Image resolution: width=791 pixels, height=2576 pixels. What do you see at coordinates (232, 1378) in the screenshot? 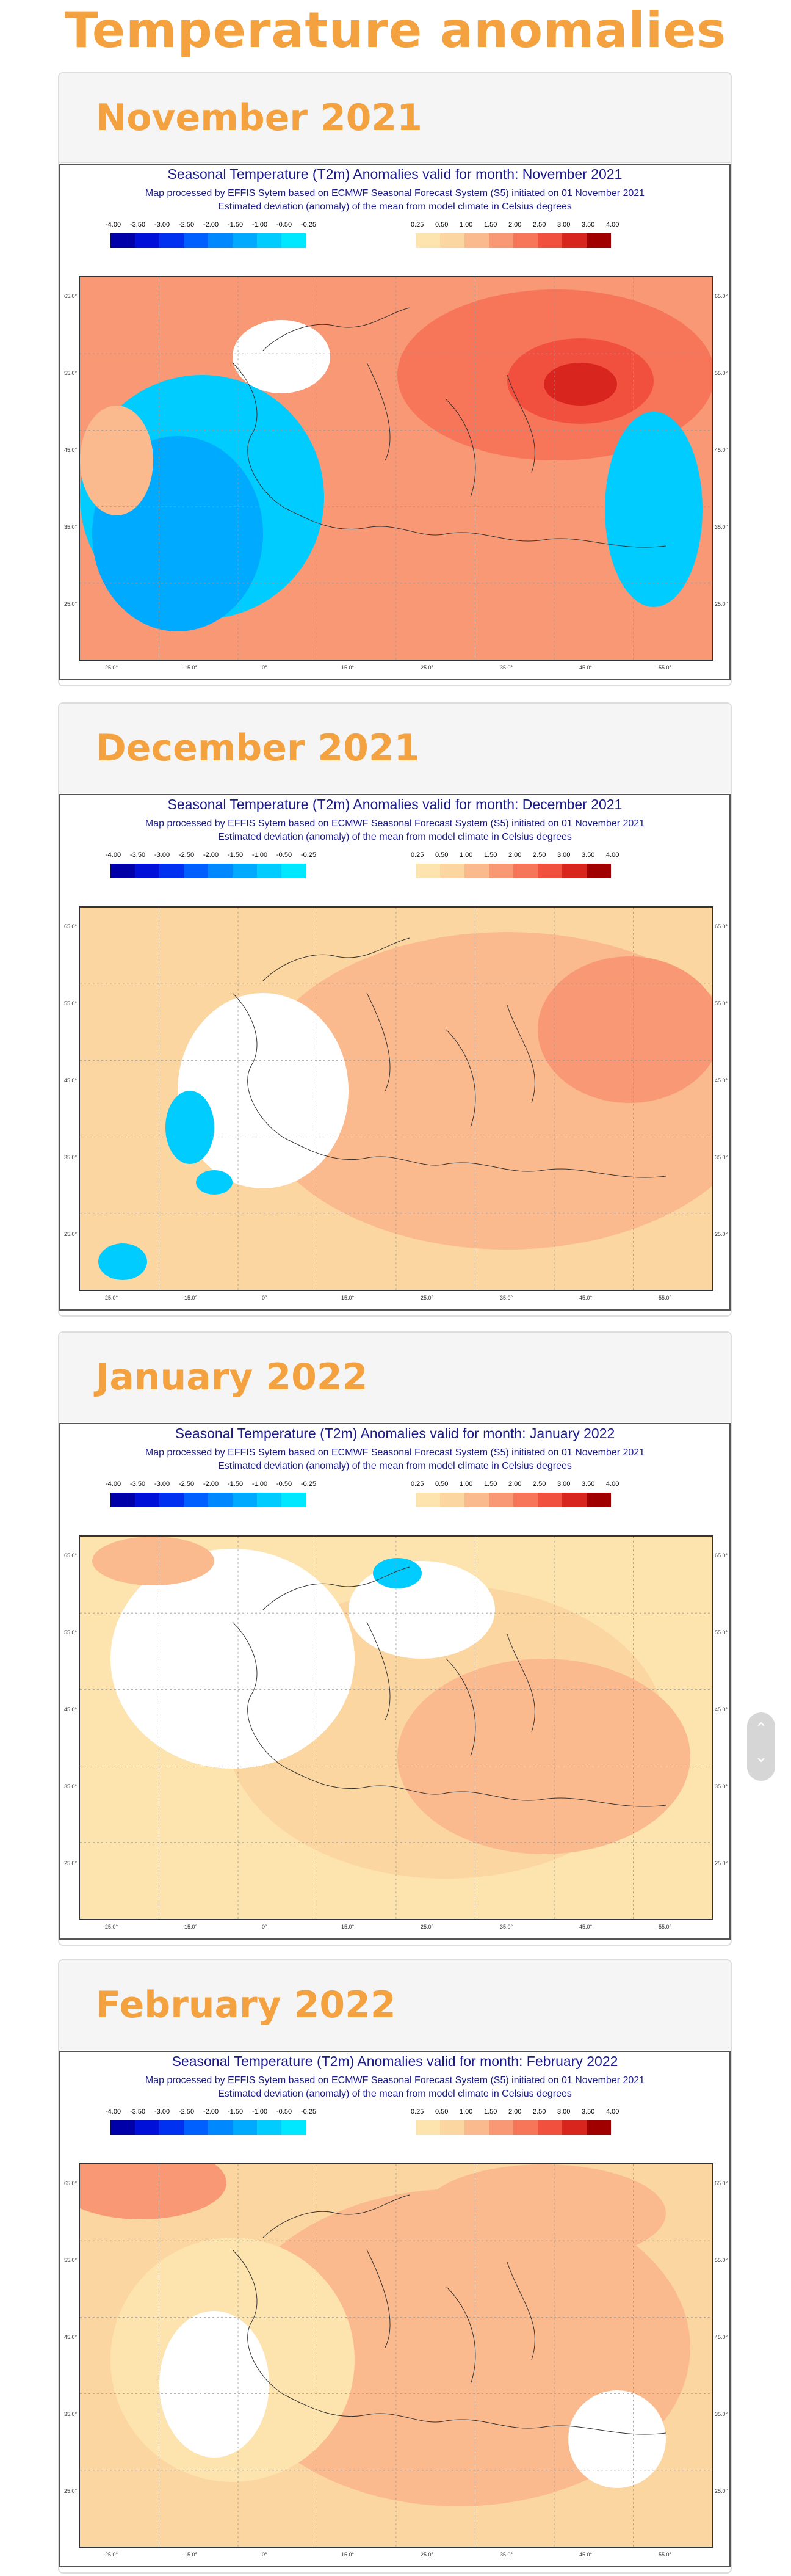
I see `panel-title: January 2022` at bounding box center [232, 1378].